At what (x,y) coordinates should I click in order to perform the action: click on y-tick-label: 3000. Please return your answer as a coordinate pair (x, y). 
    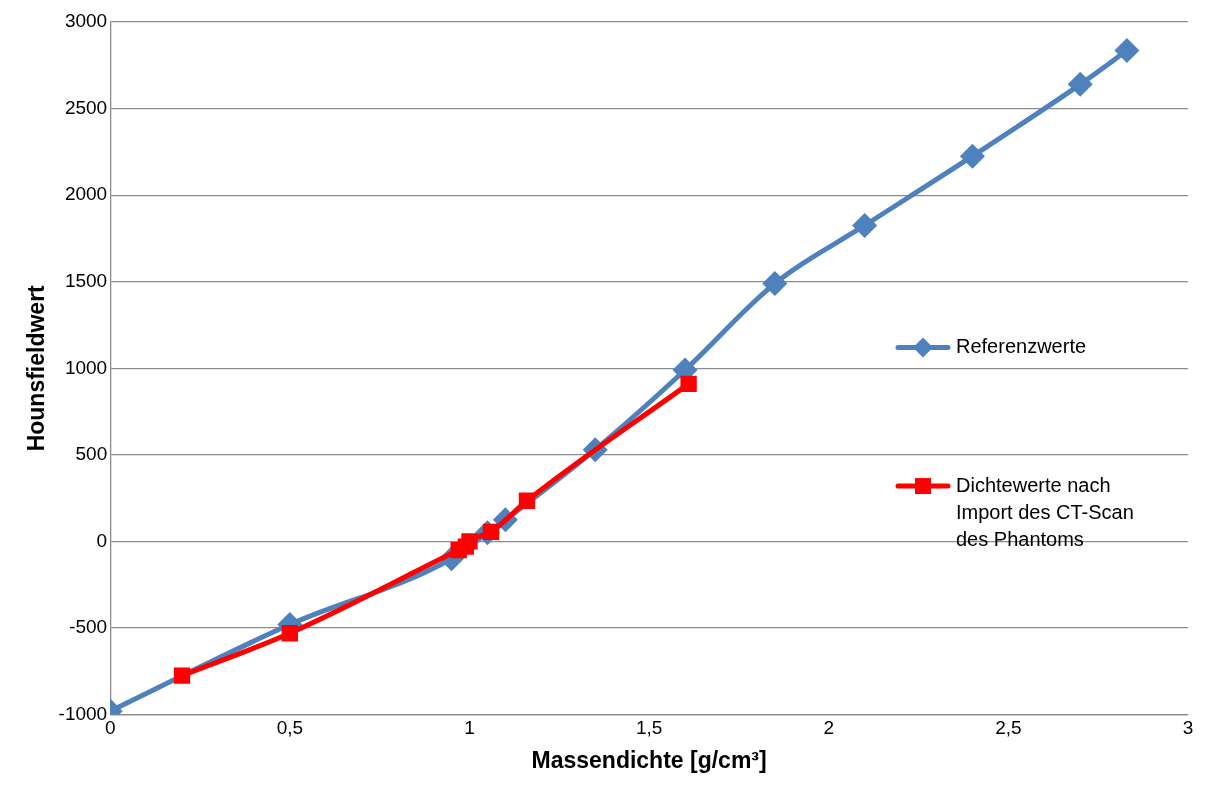
    Looking at the image, I should click on (86, 21).